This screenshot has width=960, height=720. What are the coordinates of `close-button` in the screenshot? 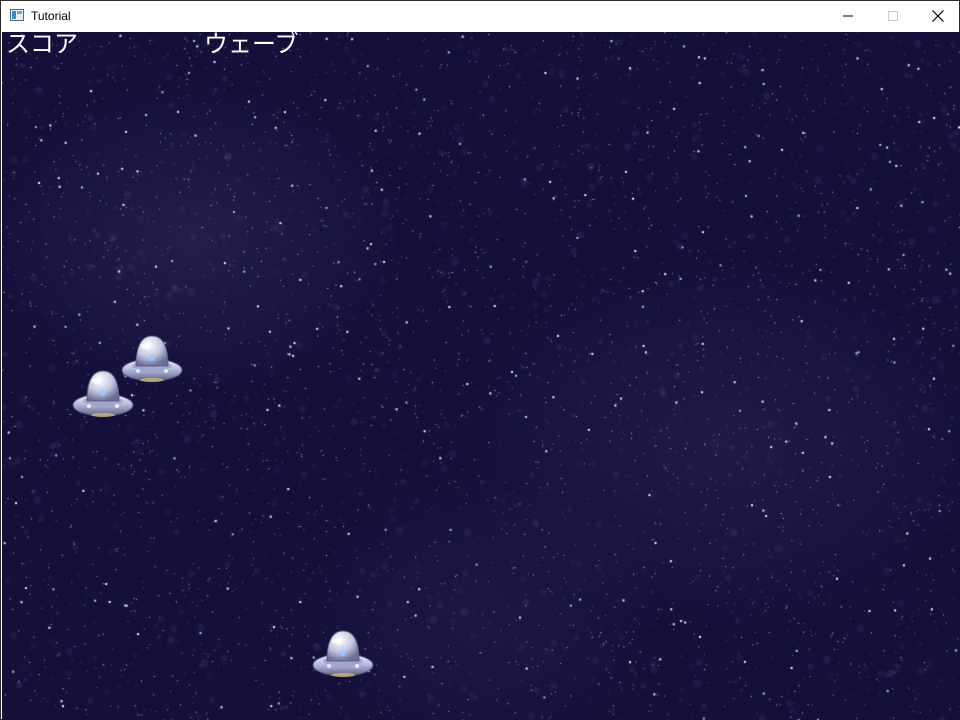 It's located at (937, 16).